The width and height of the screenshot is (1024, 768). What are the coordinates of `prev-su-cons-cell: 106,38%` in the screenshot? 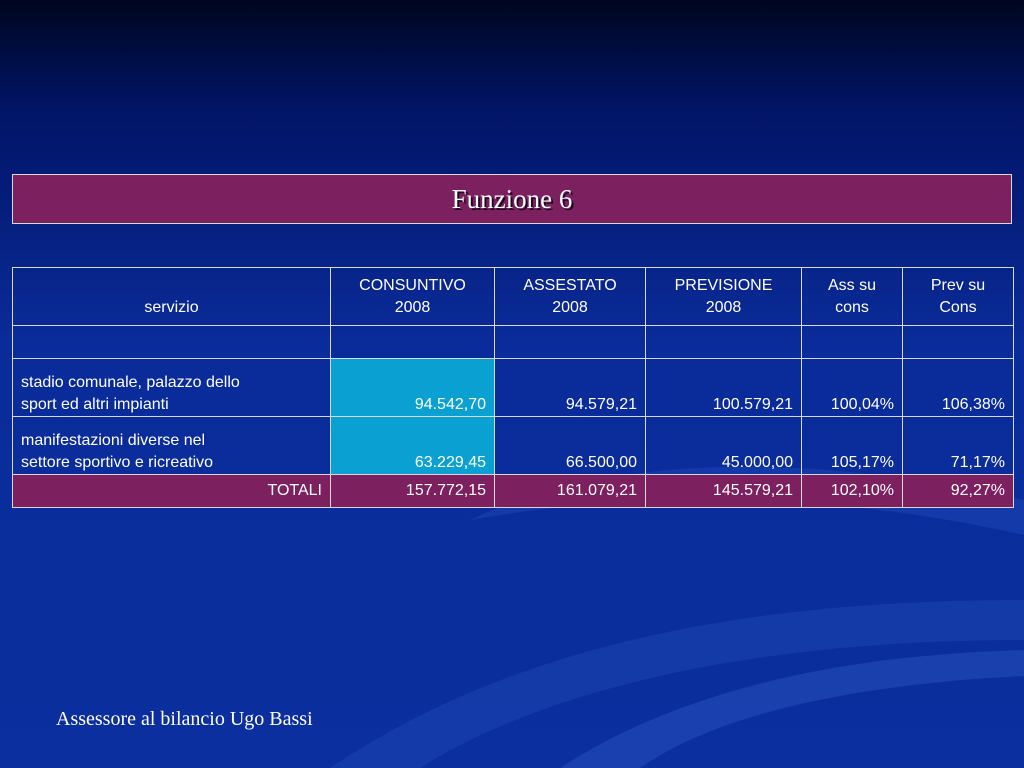 It's located at (958, 387).